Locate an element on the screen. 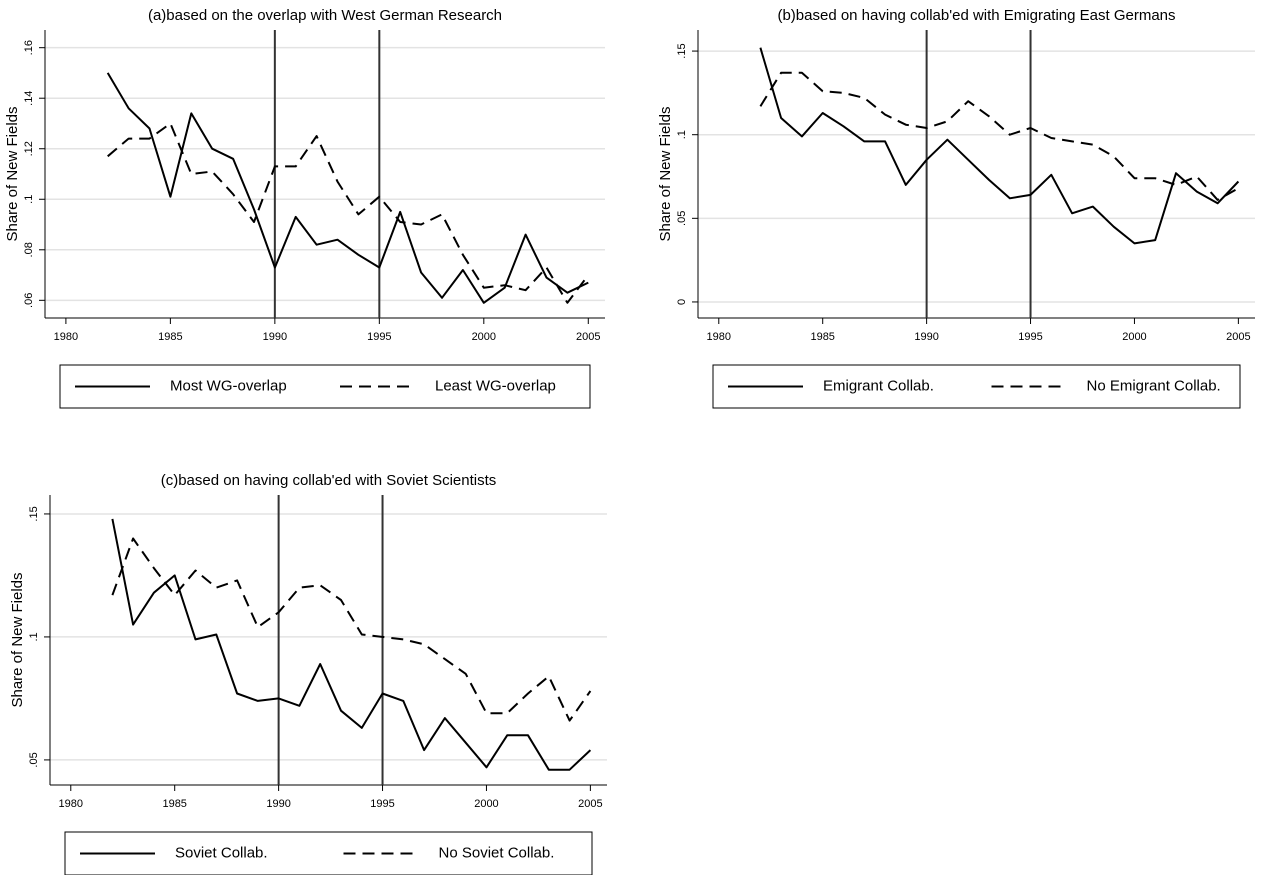 The width and height of the screenshot is (1266, 880). legend-label: Most WG-overlap is located at coordinates (228, 385).